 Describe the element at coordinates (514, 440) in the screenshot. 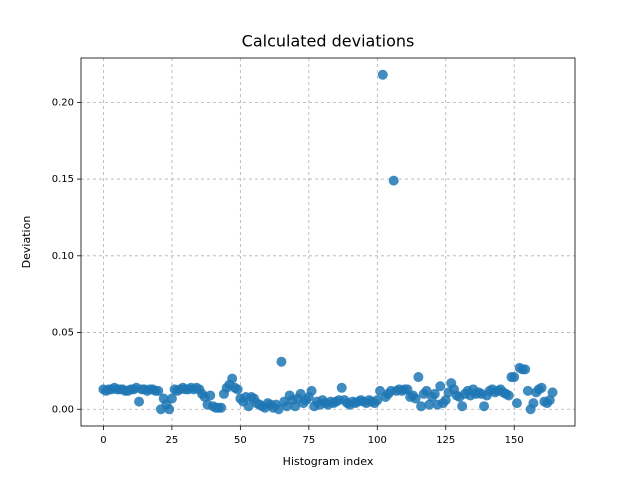

I see `x-tick-label: 150` at that location.